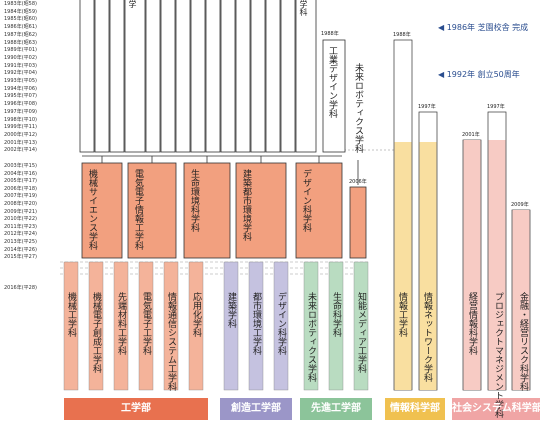  I want to click on dept-label: 機械サイエンス学科, so click(92, 209).